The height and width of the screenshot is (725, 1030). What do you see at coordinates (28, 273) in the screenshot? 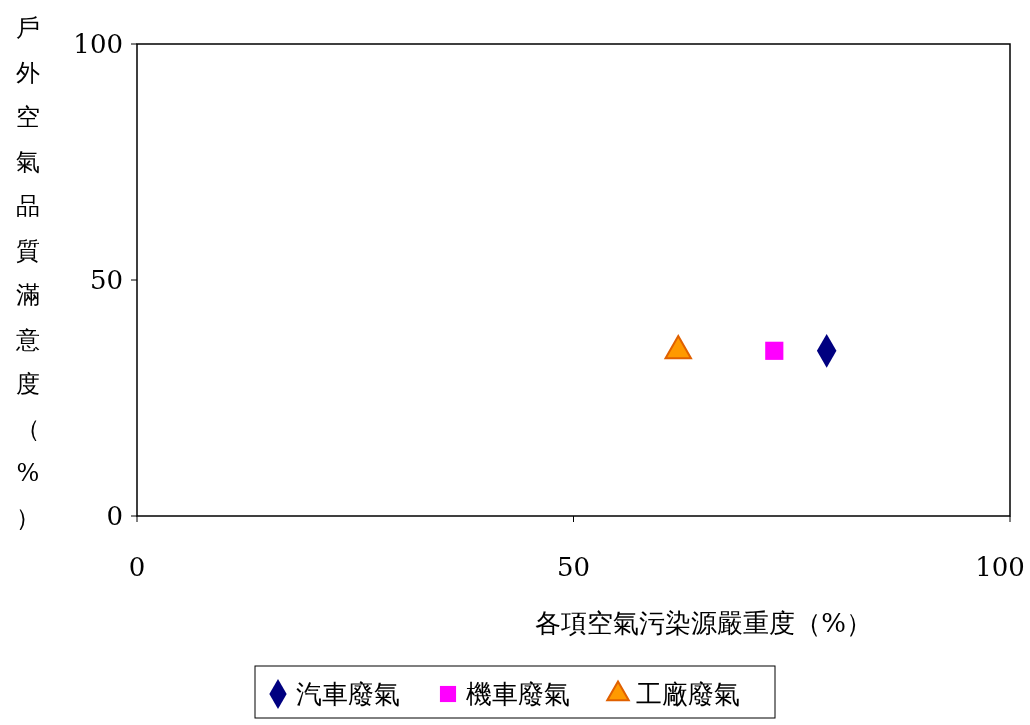
I see `text: 戶外空氣品質滿意度（%）` at bounding box center [28, 273].